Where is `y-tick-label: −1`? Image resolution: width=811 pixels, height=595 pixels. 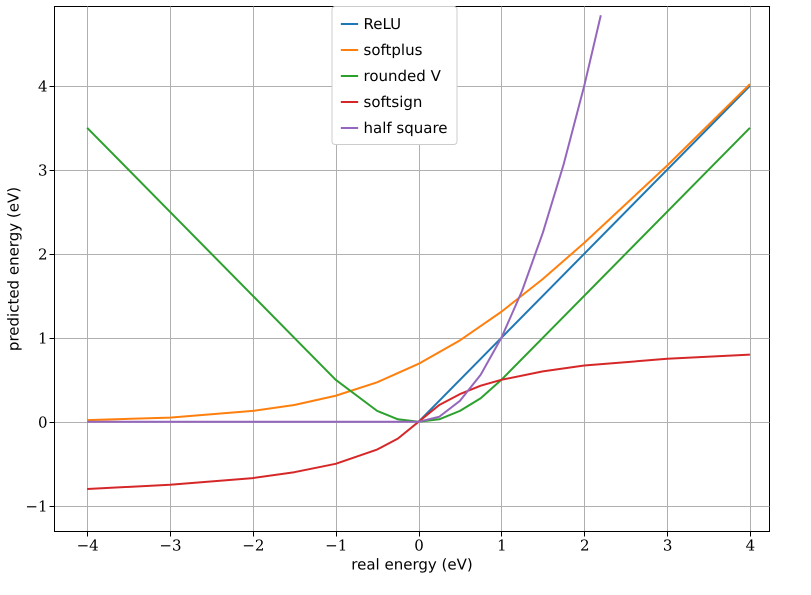 y-tick-label: −1 is located at coordinates (36, 506).